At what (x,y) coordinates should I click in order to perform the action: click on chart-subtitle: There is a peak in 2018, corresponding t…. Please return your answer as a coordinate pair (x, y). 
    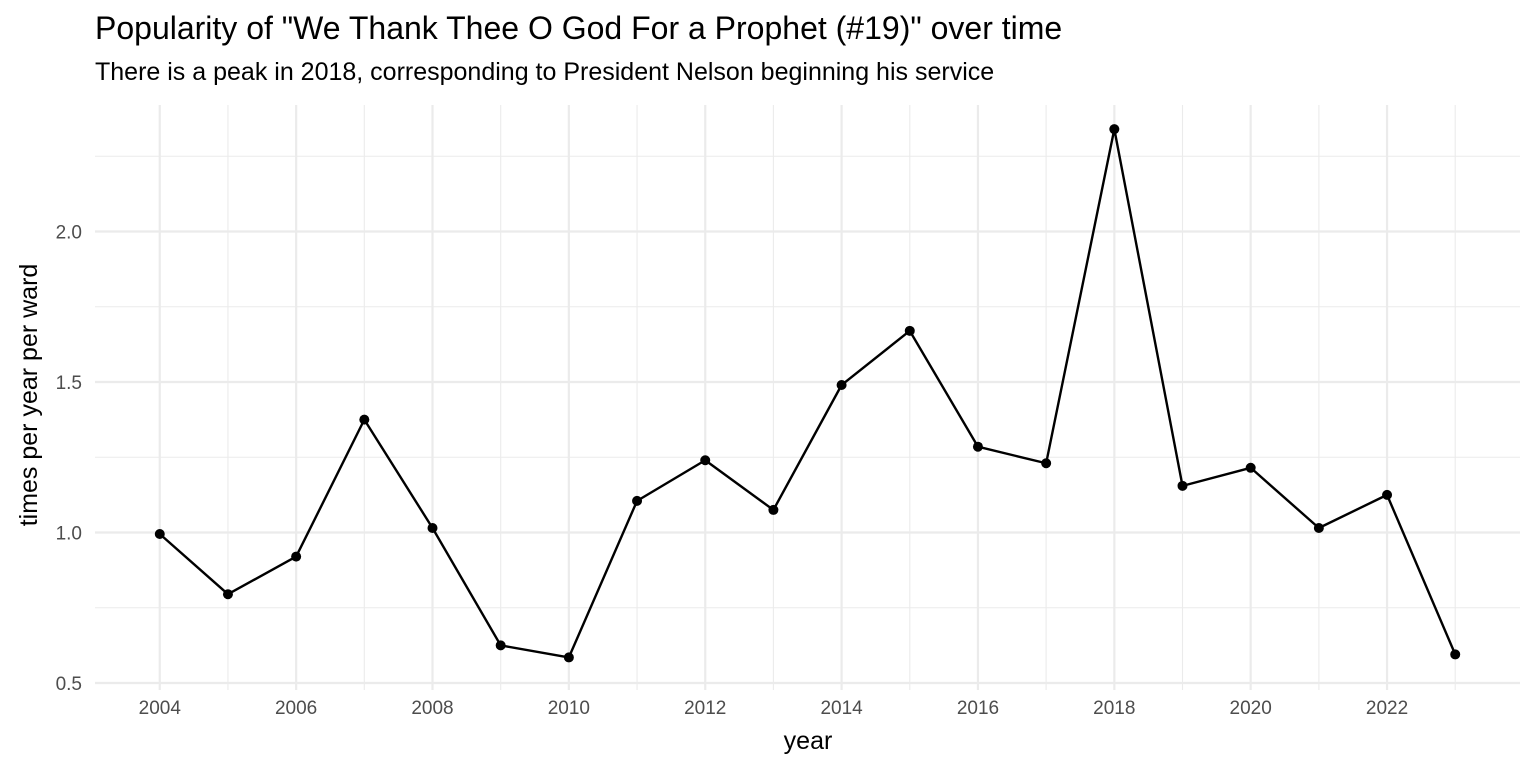
    Looking at the image, I should click on (545, 72).